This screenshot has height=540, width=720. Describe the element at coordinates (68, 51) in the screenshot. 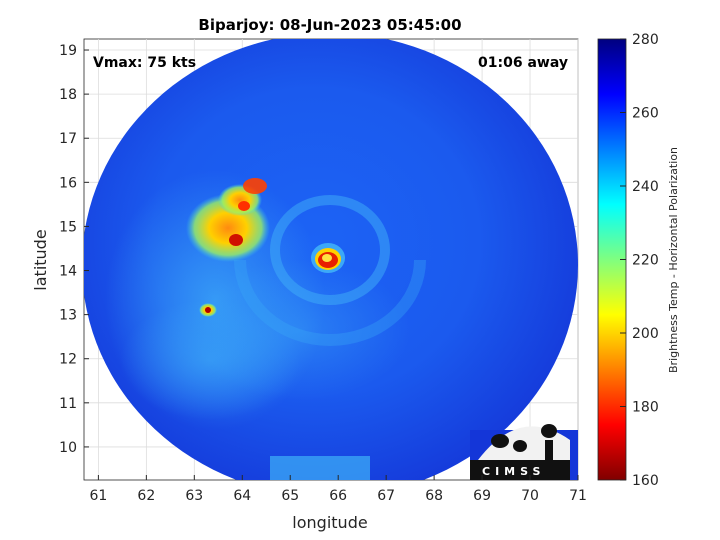

I see `y-tick-label: 19` at that location.